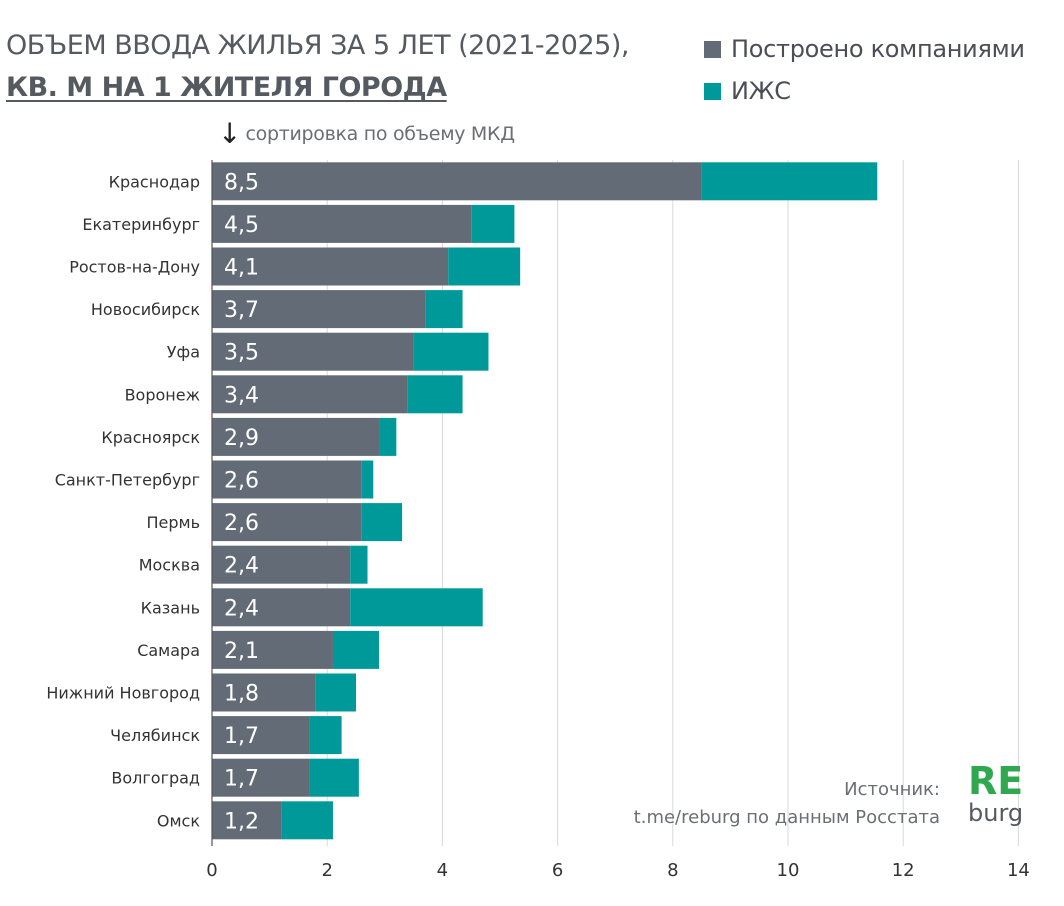  Describe the element at coordinates (786, 817) in the screenshot. I see `source-text: t.me/reburg по данным Росстата` at that location.